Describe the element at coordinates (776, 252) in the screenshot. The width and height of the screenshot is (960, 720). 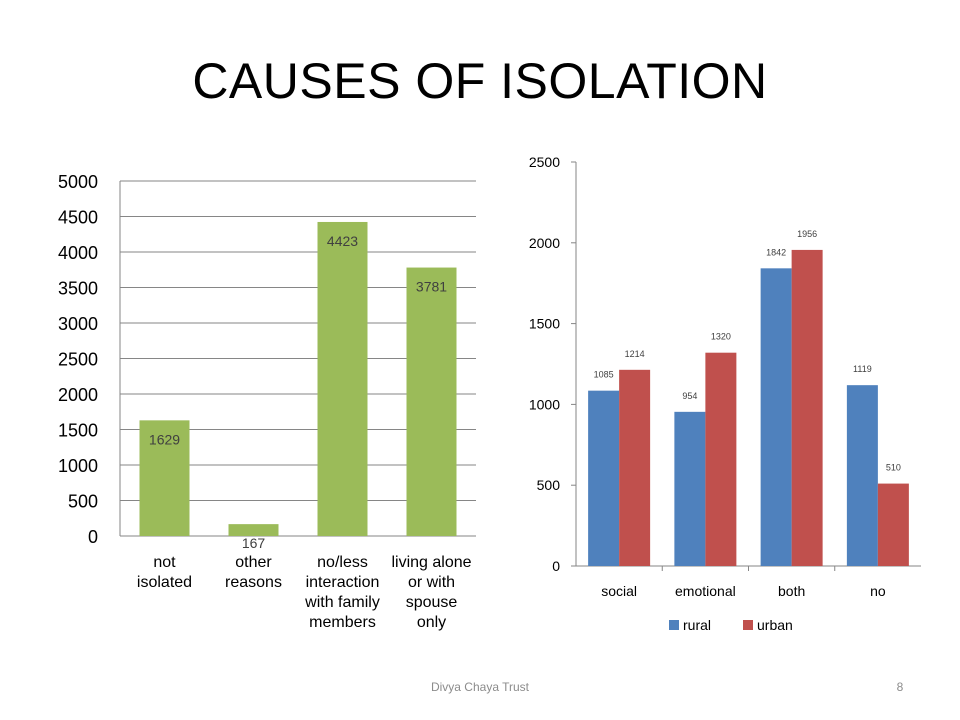
I see `data-label: 1842` at that location.